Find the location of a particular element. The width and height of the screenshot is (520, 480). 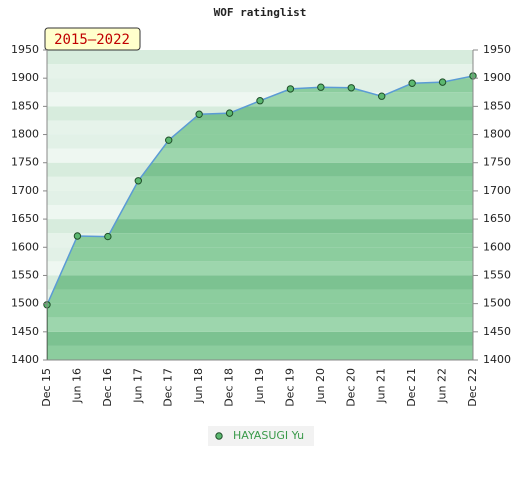

y2-tick-label: 1750 is located at coordinates (497, 162).